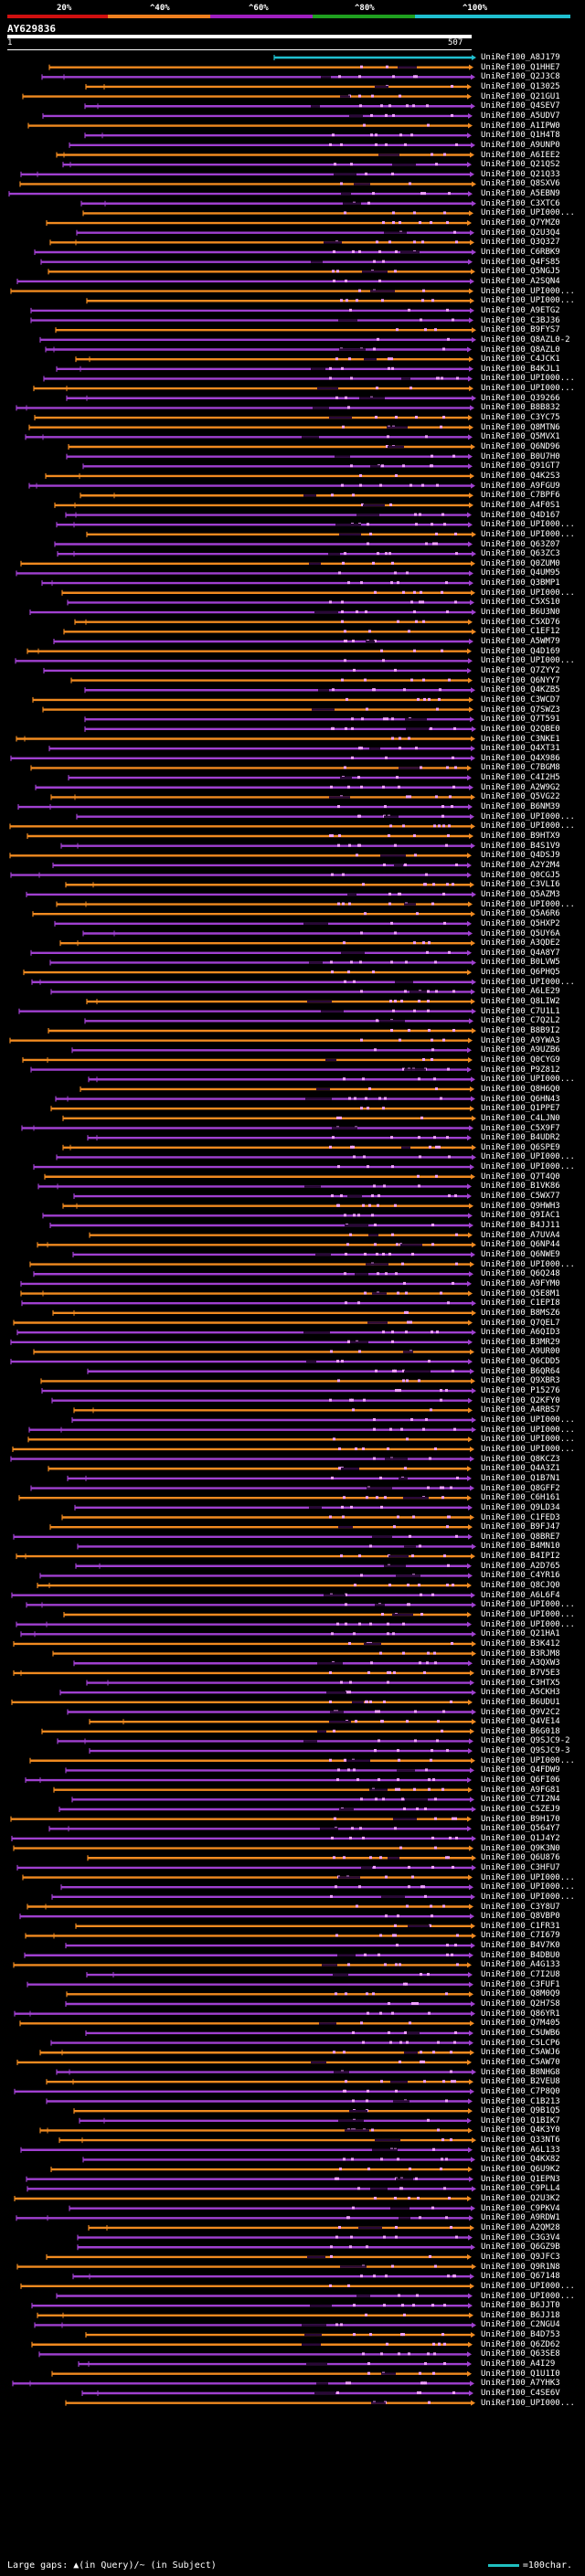 The image size is (585, 2576). Describe the element at coordinates (520, 2130) in the screenshot. I see `hit-label: UniRef100_Q4K3Y0` at that location.